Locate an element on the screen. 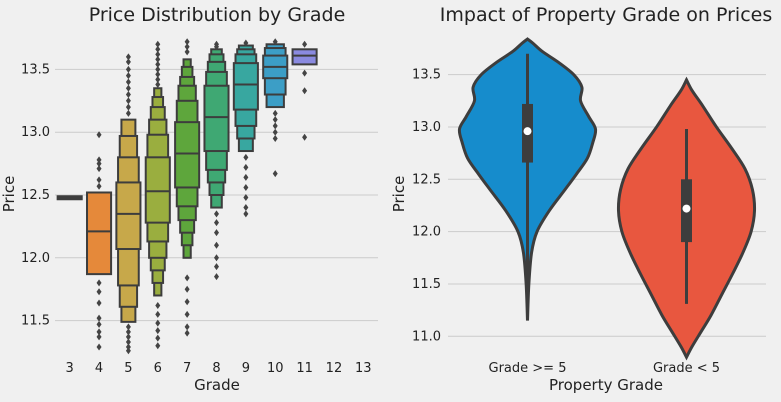  left-x-ticks: 3 4 5 6 7 8 9 10 11 12 13 is located at coordinates (219, 368).